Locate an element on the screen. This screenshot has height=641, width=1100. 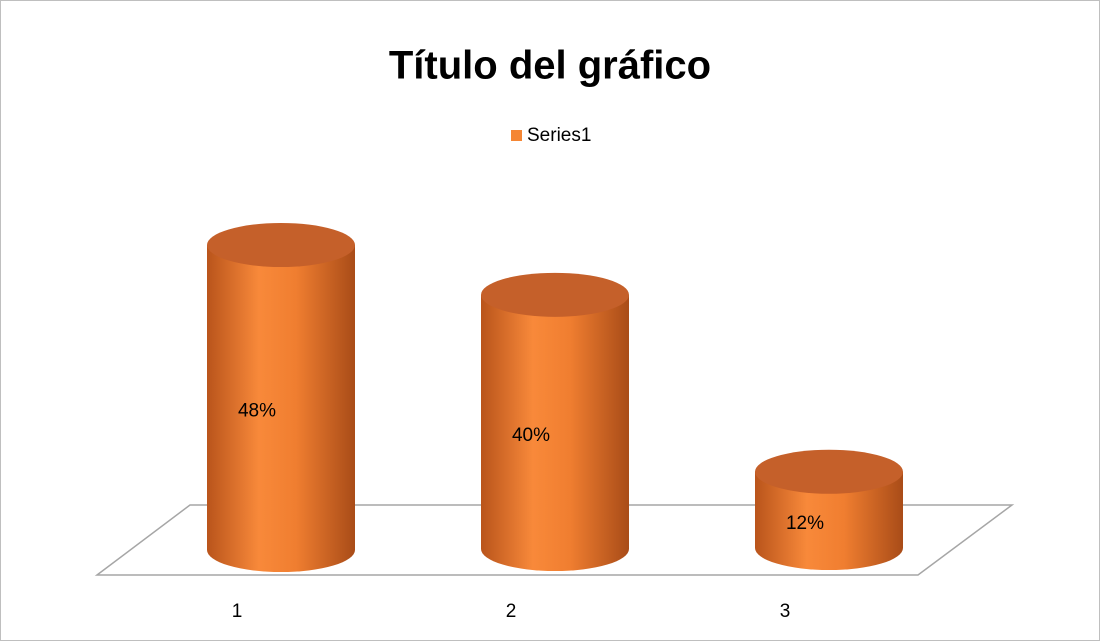
x-tick-label: 3 is located at coordinates (785, 611).